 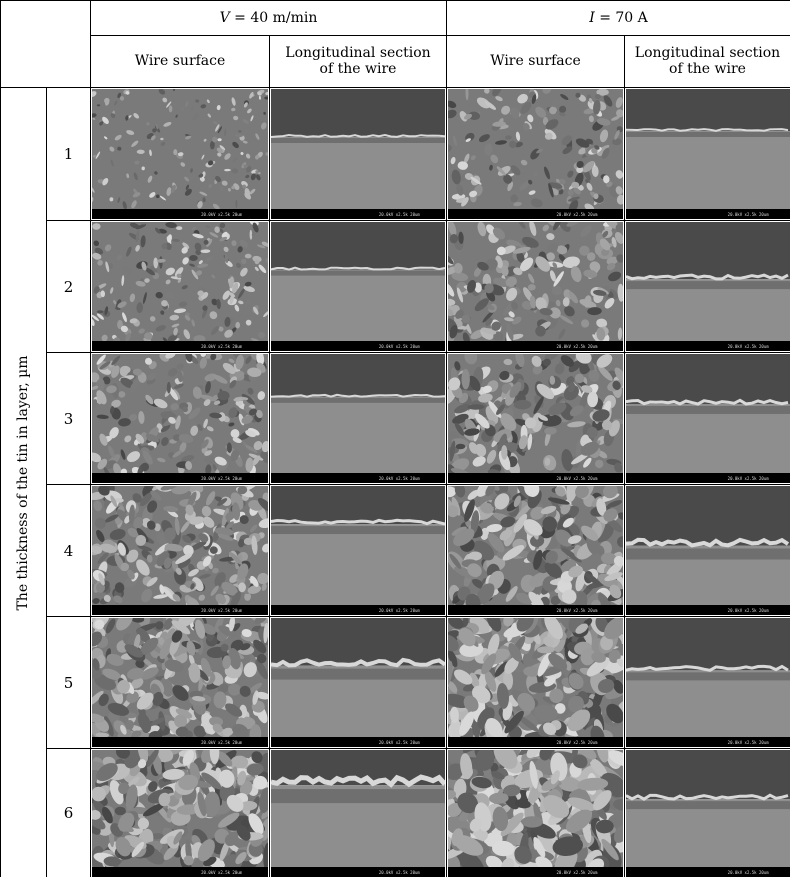 What do you see at coordinates (535, 61) in the screenshot?
I see `col-header-wire-surface-i: Wire surface` at bounding box center [535, 61].